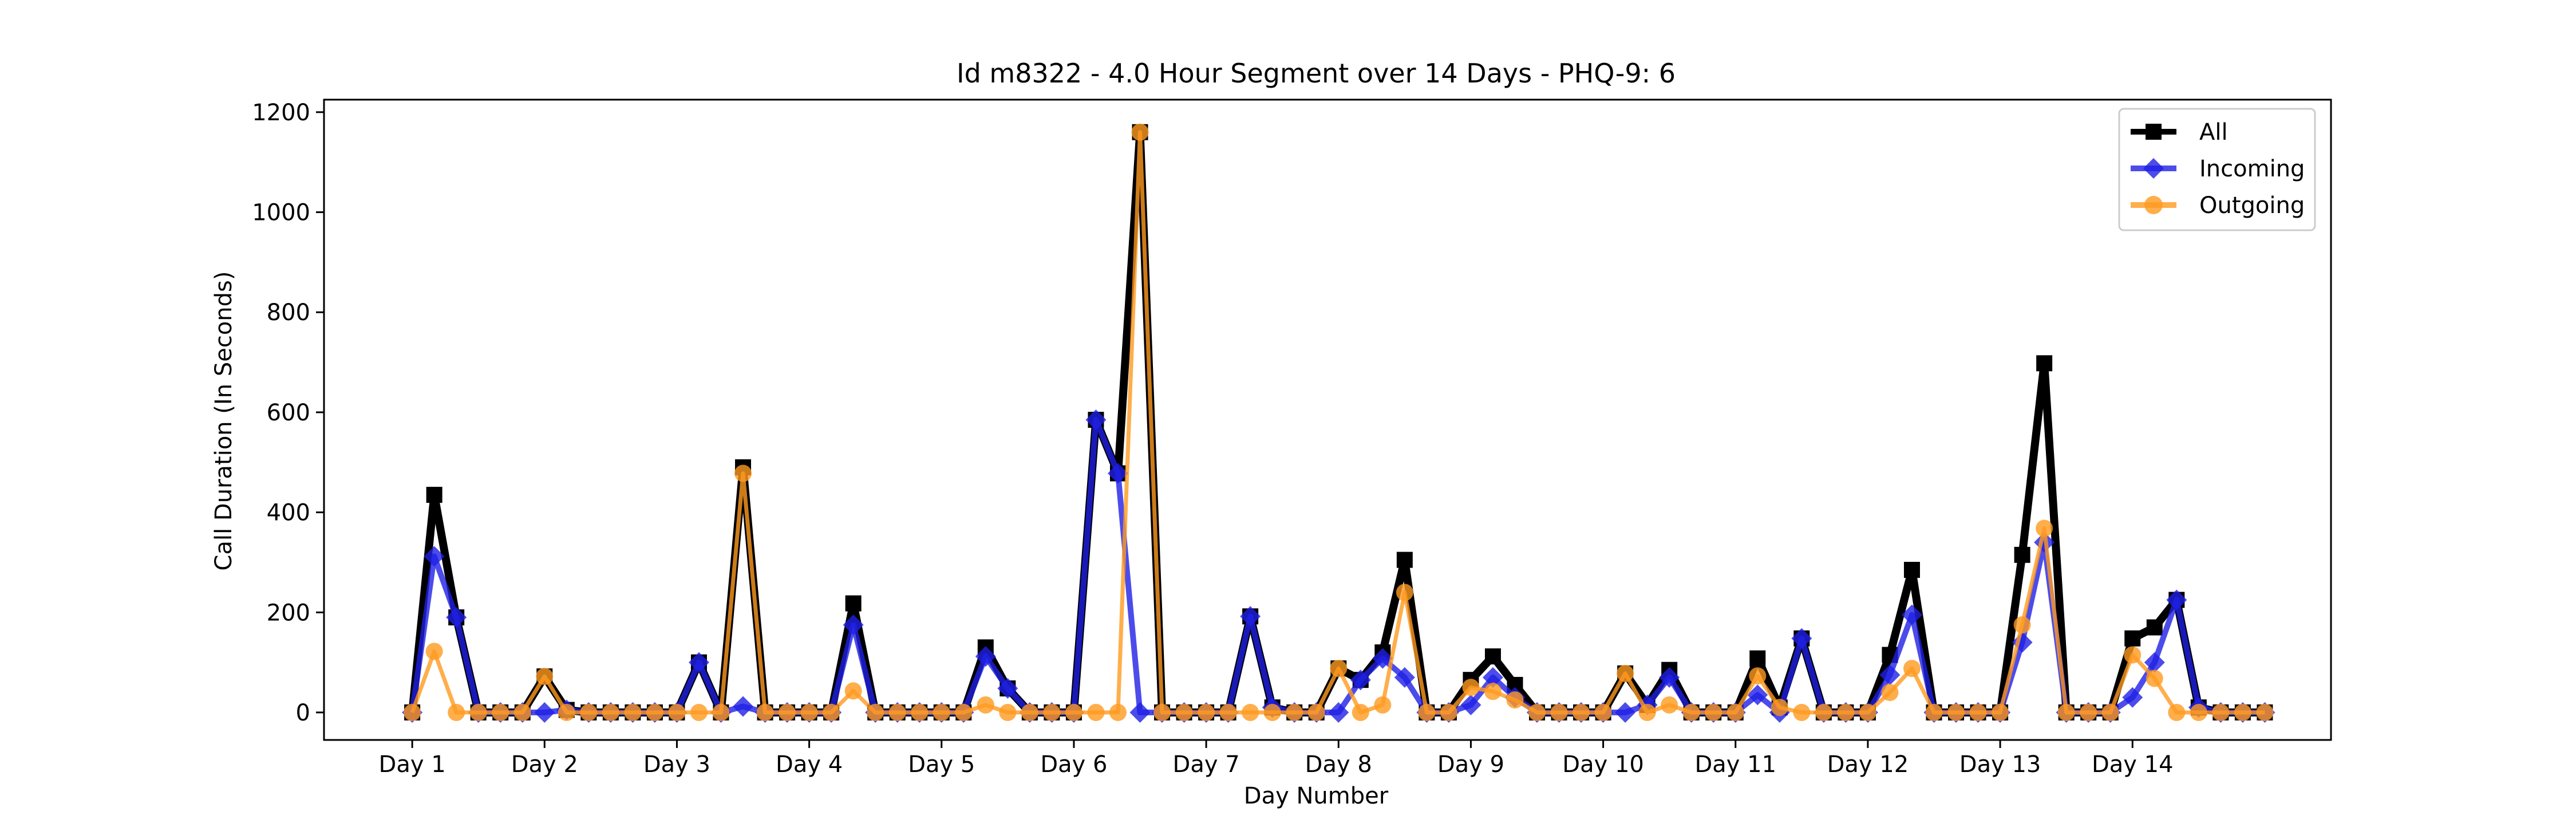 The width and height of the screenshot is (2576, 827). Describe the element at coordinates (676, 764) in the screenshot. I see `x-tick-label: Day 3` at that location.